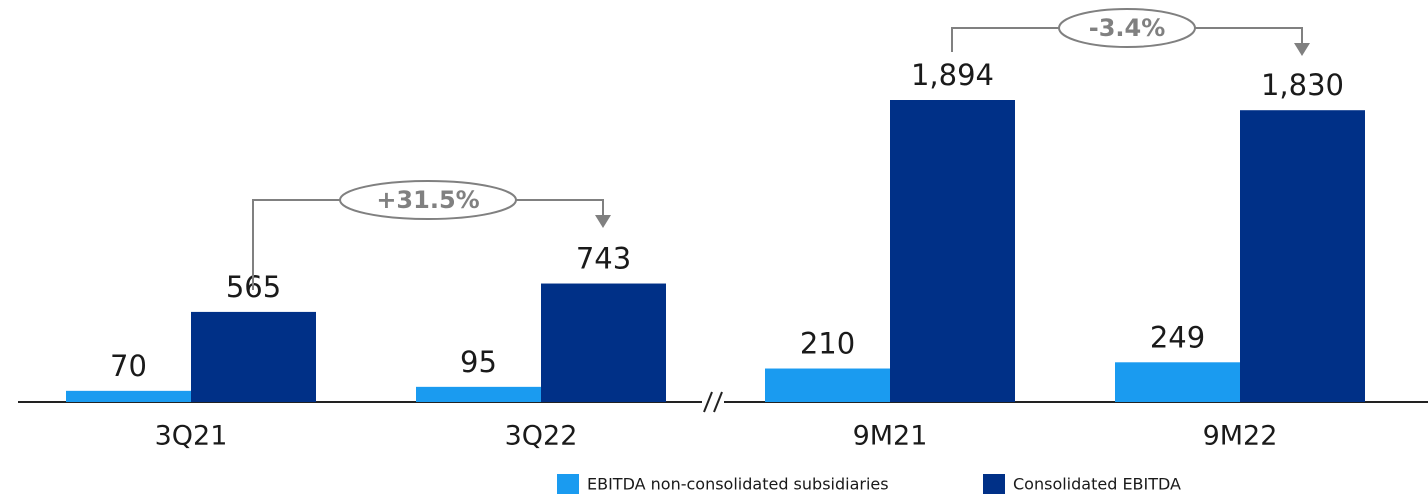 The height and width of the screenshot is (499, 1428). What do you see at coordinates (1177, 337) in the screenshot?
I see `value-label: 249` at bounding box center [1177, 337].